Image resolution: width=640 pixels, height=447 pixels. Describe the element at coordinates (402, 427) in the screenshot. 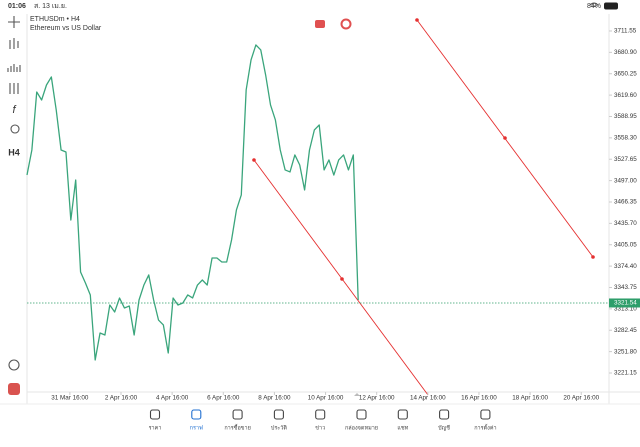

I see `nav-label: แชท` at that location.